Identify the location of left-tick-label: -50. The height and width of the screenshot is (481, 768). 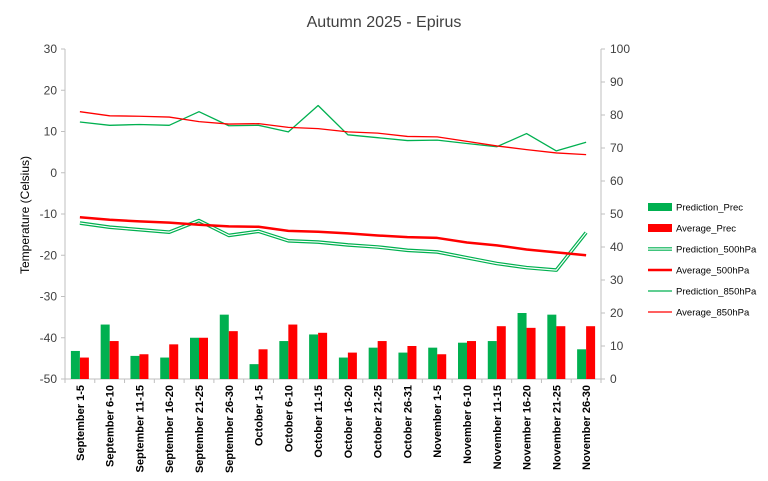
(49, 379).